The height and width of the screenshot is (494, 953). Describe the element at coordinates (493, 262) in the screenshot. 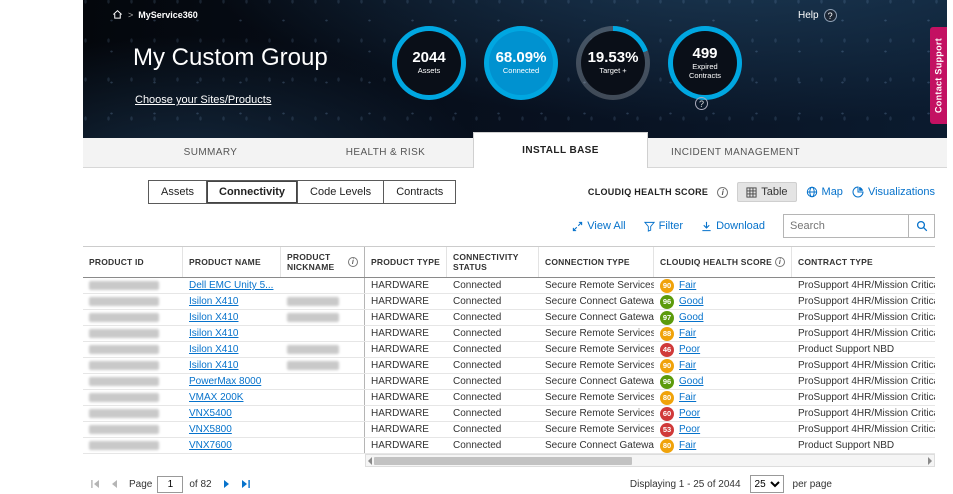

I see `column-header-connectivity-status: CONNECTIVITY STATUS` at that location.